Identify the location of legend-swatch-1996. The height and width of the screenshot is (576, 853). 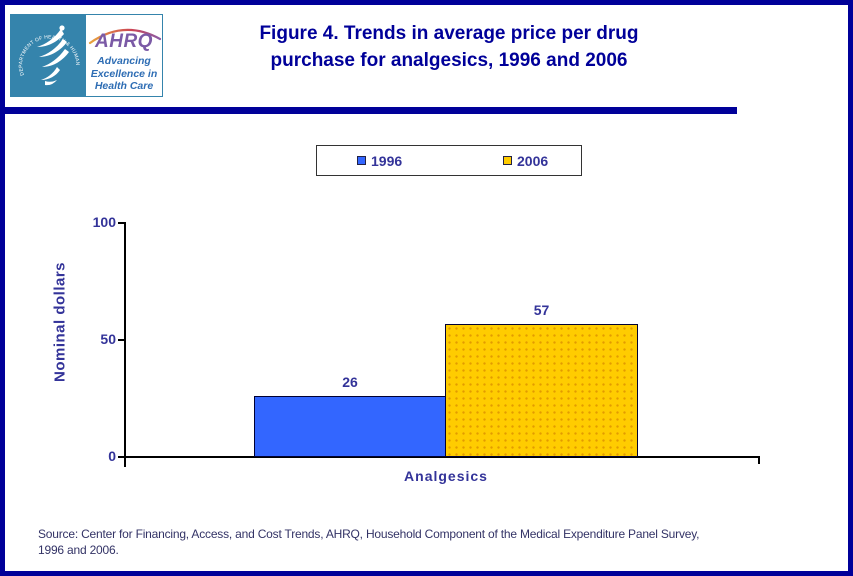
(361, 160).